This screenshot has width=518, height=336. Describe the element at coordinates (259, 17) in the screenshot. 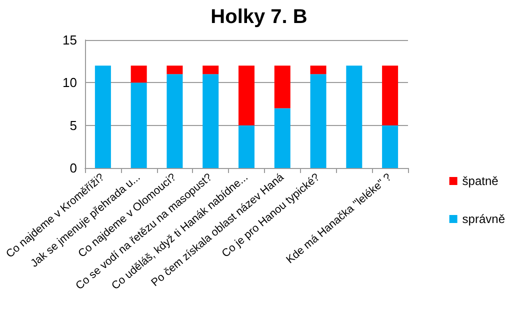

I see `chart-title: Holky 7. B` at that location.